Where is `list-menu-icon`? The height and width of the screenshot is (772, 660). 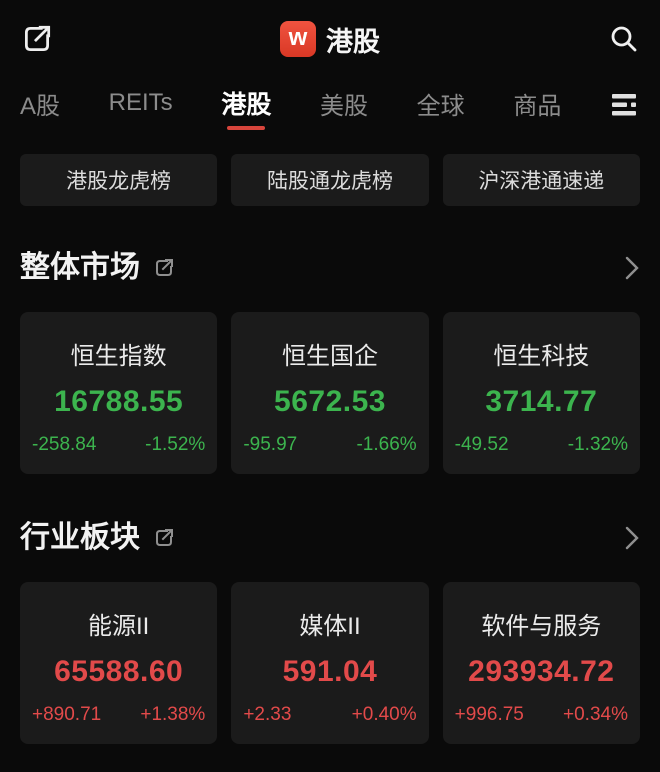
list-menu-icon is located at coordinates (625, 105).